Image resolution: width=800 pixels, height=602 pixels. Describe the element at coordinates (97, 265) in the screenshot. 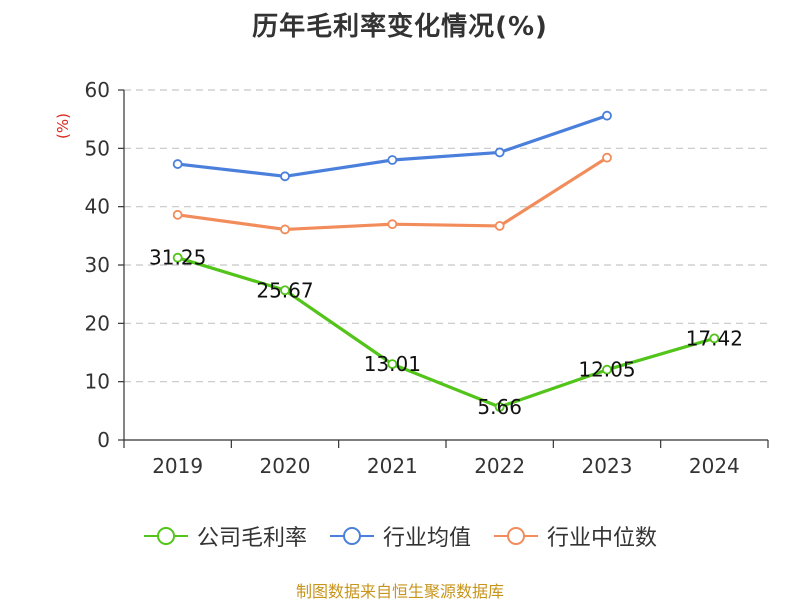

I see `y-tick-label: 30` at that location.